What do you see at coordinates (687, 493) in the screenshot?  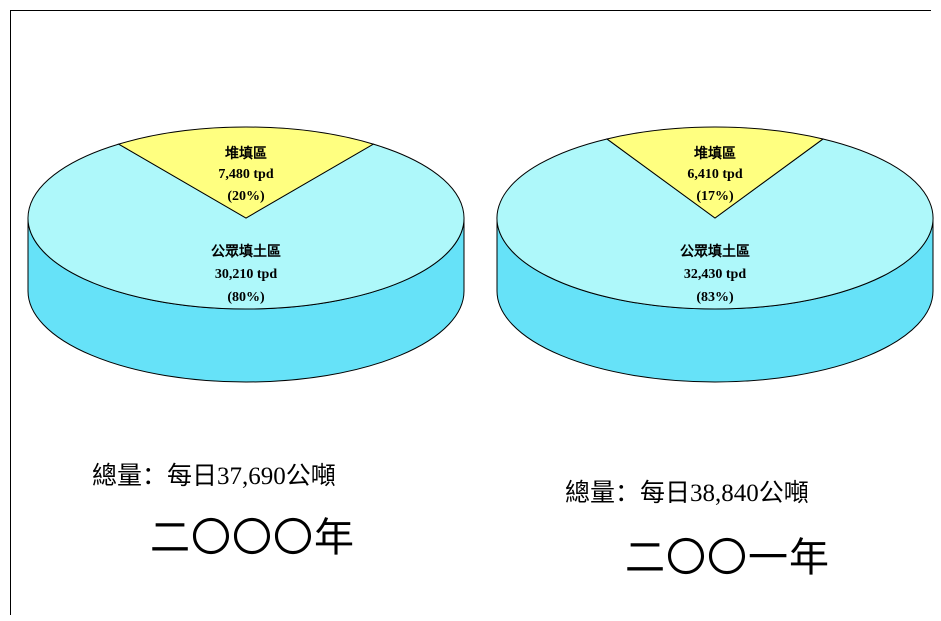 I see `total-2001: 總量：每日38,840公噸` at bounding box center [687, 493].